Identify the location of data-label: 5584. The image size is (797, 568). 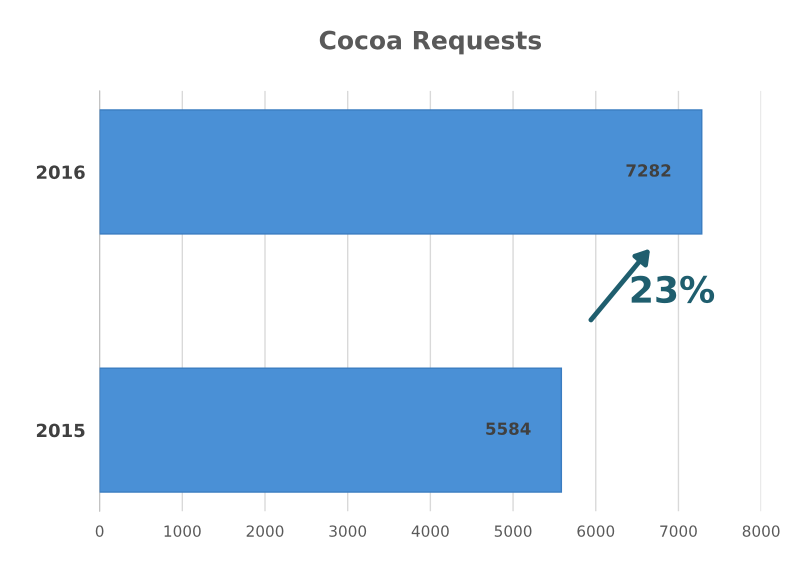
(508, 428).